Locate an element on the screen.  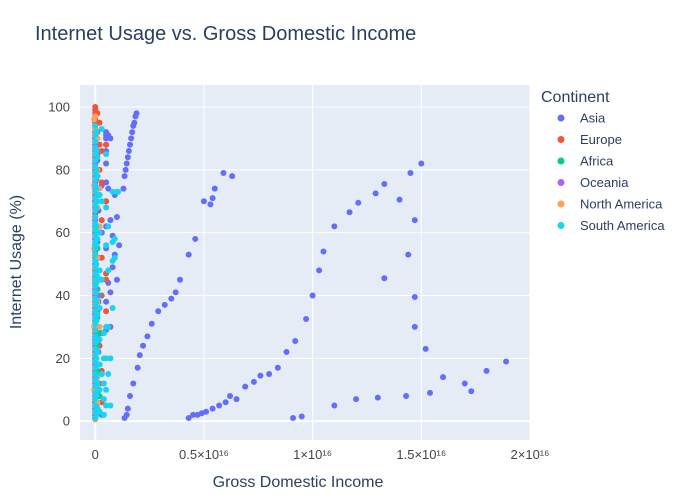
legend-item-africa: Africa is located at coordinates (586, 161).